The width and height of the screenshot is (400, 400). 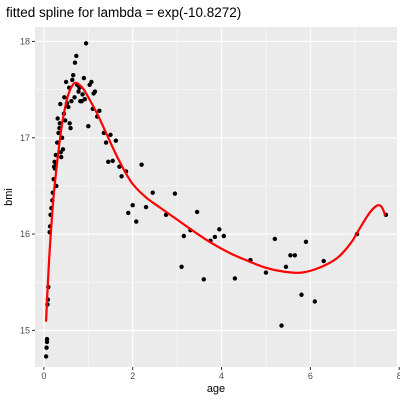 What do you see at coordinates (398, 376) in the screenshot?
I see `x-tick-label: 8` at bounding box center [398, 376].